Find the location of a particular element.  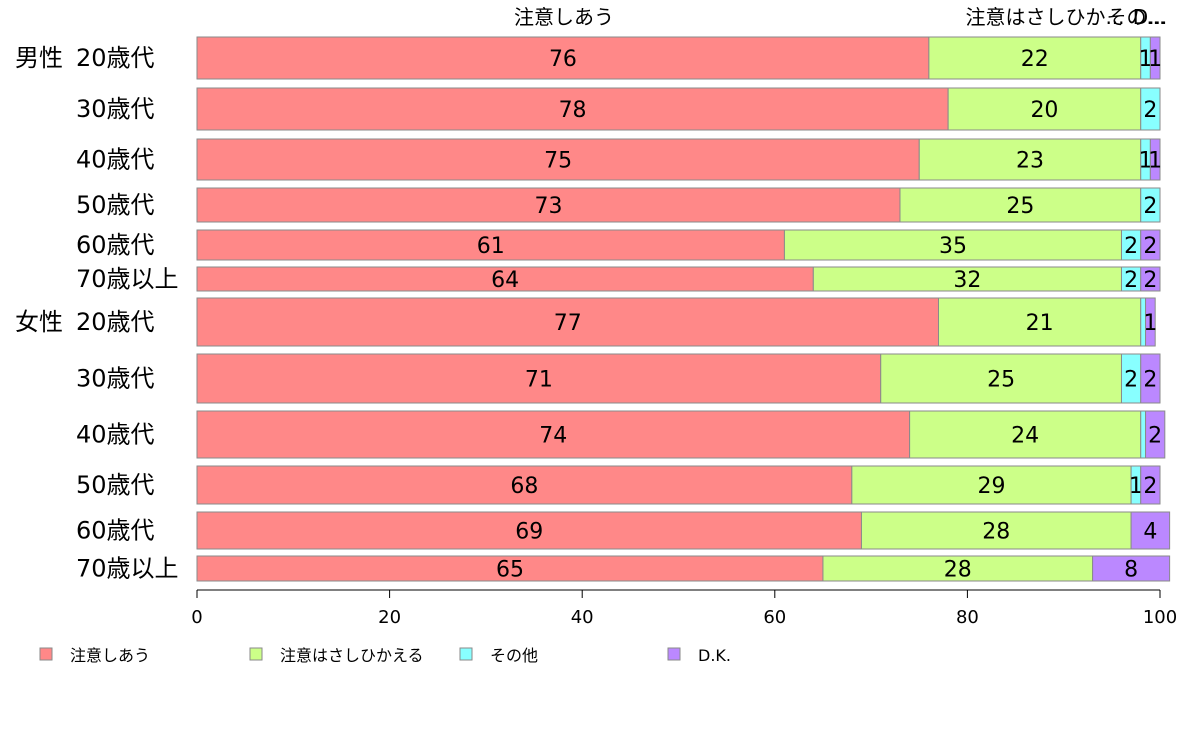

data-label: 8 is located at coordinates (1131, 570).